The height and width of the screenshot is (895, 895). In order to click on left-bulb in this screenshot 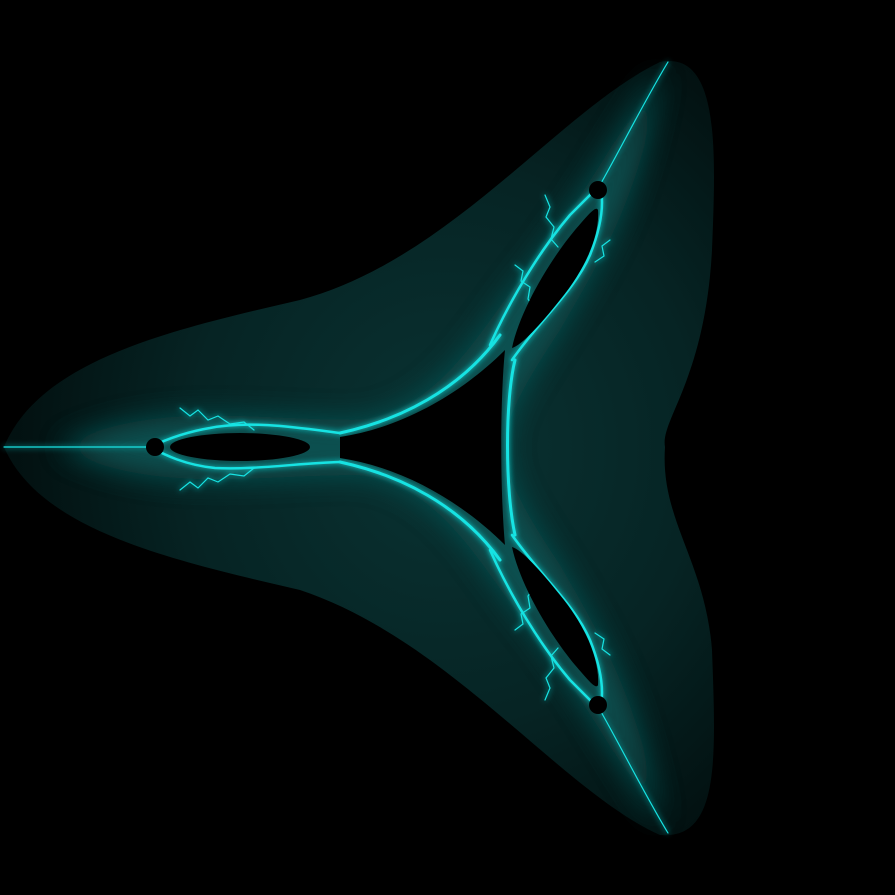, I will do `click(155, 447)`.